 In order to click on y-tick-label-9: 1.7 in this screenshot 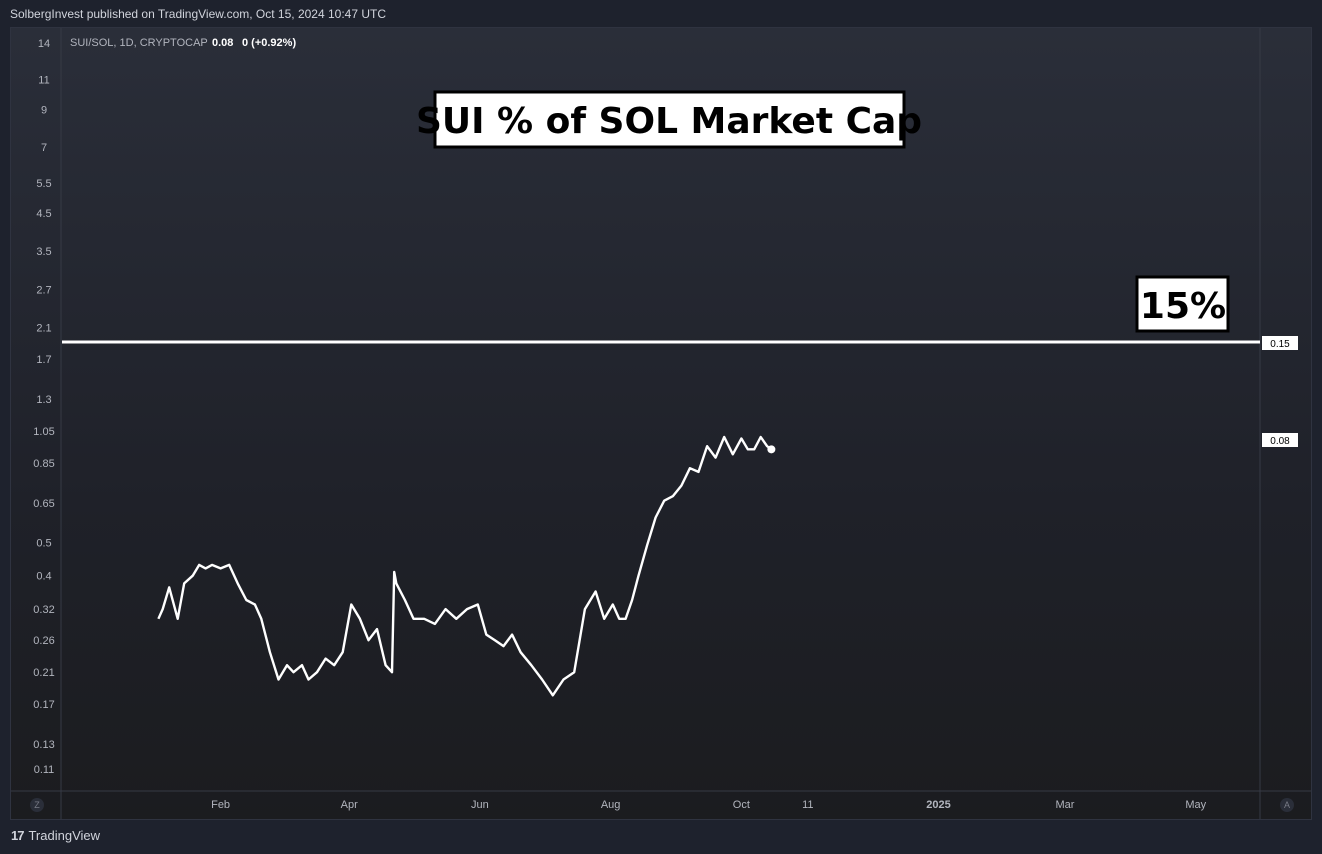, I will do `click(43, 360)`.